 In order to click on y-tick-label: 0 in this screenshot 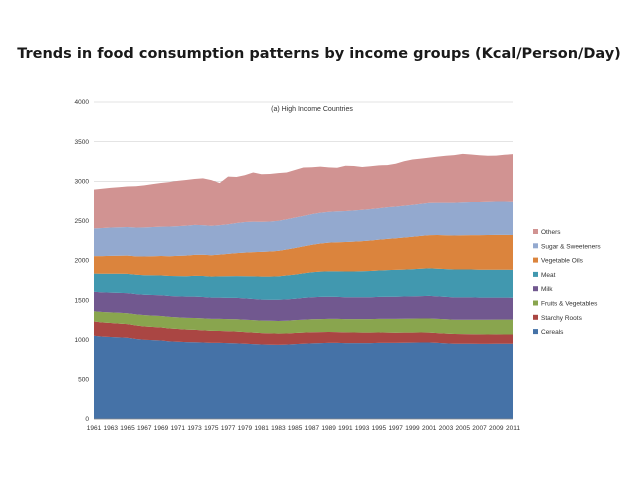, I will do `click(87, 419)`.